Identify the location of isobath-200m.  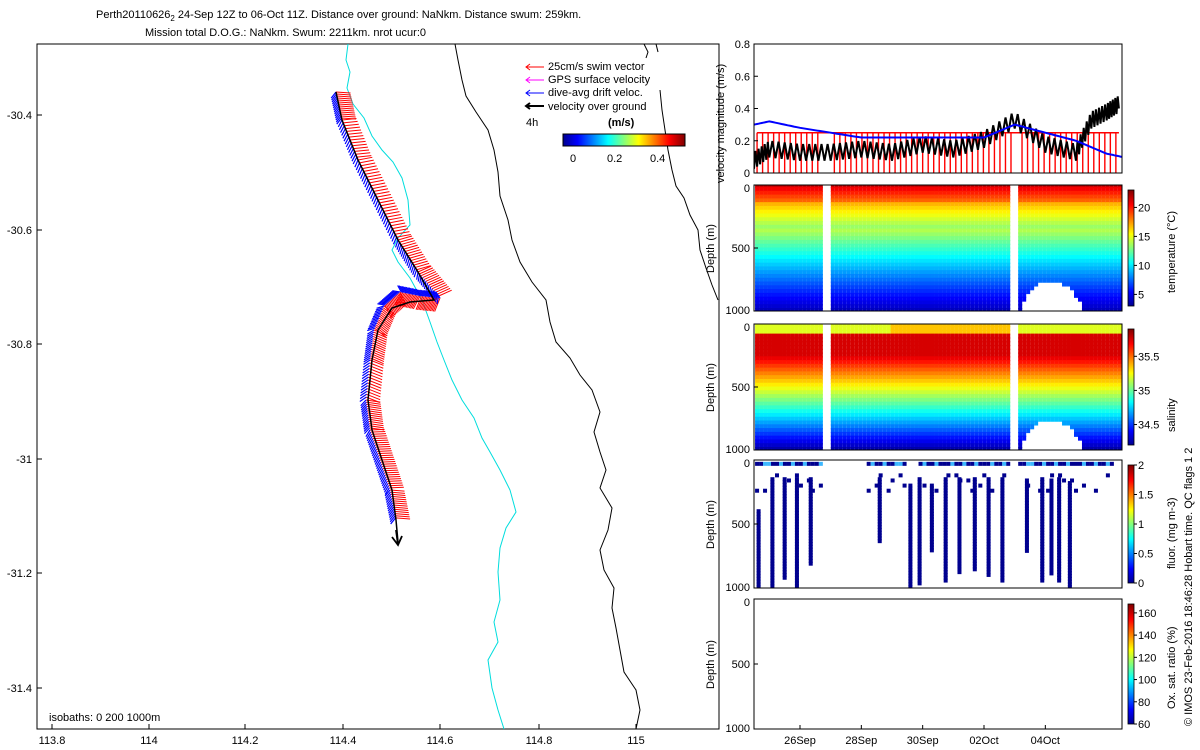
(431, 386).